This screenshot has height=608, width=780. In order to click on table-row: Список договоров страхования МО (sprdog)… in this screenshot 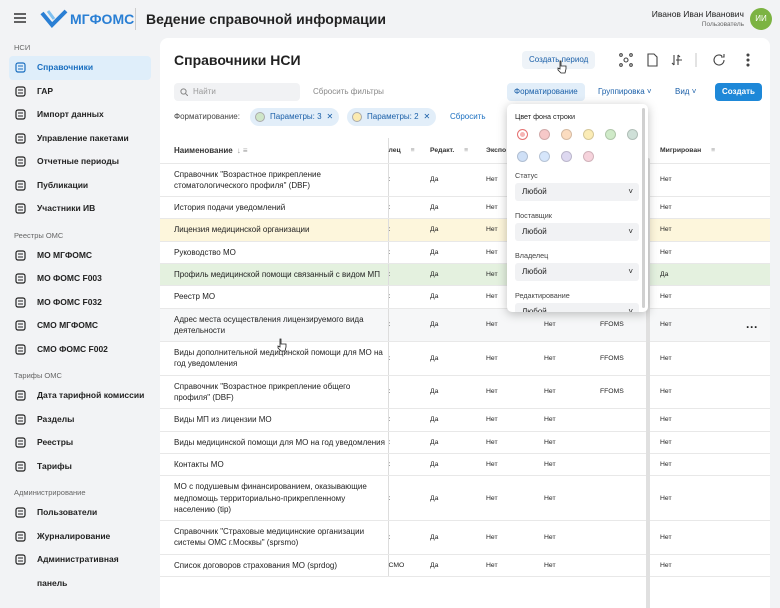, I will do `click(465, 566)`.